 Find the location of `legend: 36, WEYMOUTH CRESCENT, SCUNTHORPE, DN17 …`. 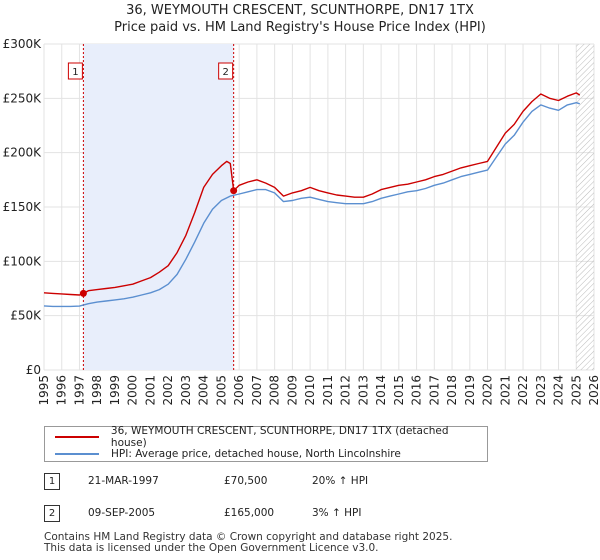

legend: 36, WEYMOUTH CRESCENT, SCUNTHORPE, DN17 … is located at coordinates (266, 443).